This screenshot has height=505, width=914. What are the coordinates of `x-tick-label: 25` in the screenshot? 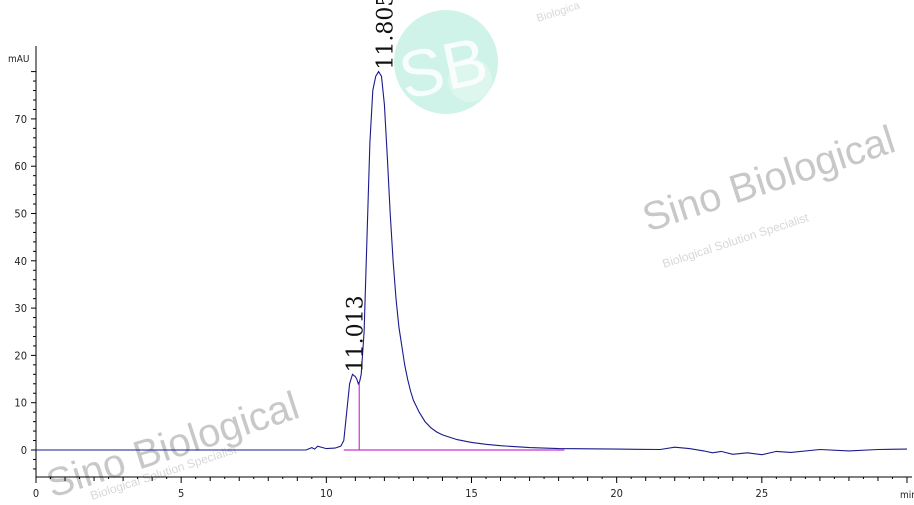 It's located at (762, 493).